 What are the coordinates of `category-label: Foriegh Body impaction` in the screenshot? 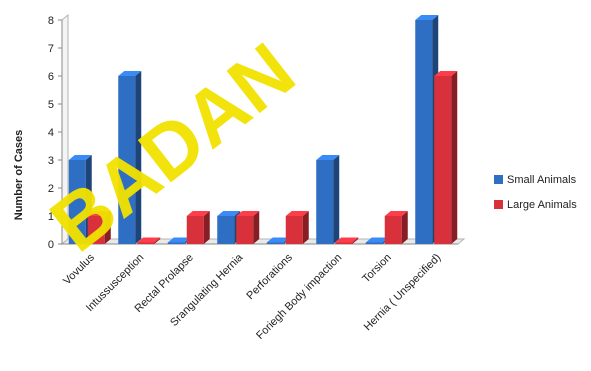 It's located at (299, 297).